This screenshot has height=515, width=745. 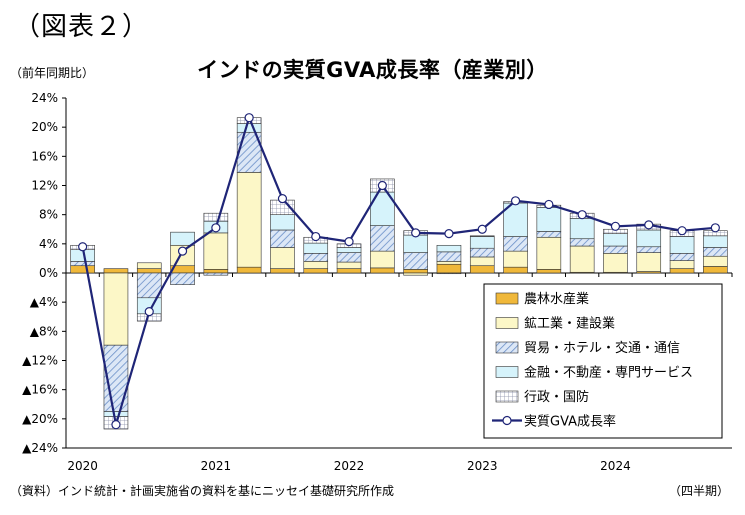 What do you see at coordinates (40, 448) in the screenshot?
I see `y-tick-label: ▲24%` at bounding box center [40, 448].